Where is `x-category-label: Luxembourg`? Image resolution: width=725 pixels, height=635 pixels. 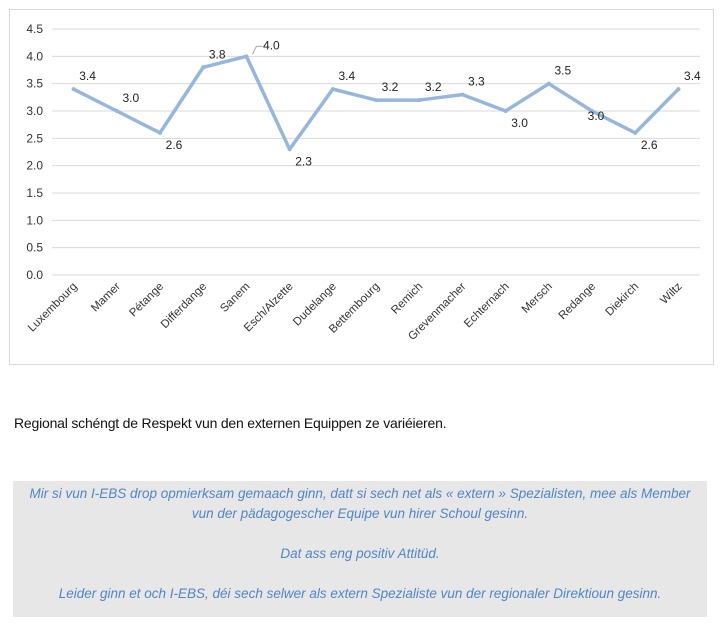 x-category-label: Luxembourg is located at coordinates (53, 308).